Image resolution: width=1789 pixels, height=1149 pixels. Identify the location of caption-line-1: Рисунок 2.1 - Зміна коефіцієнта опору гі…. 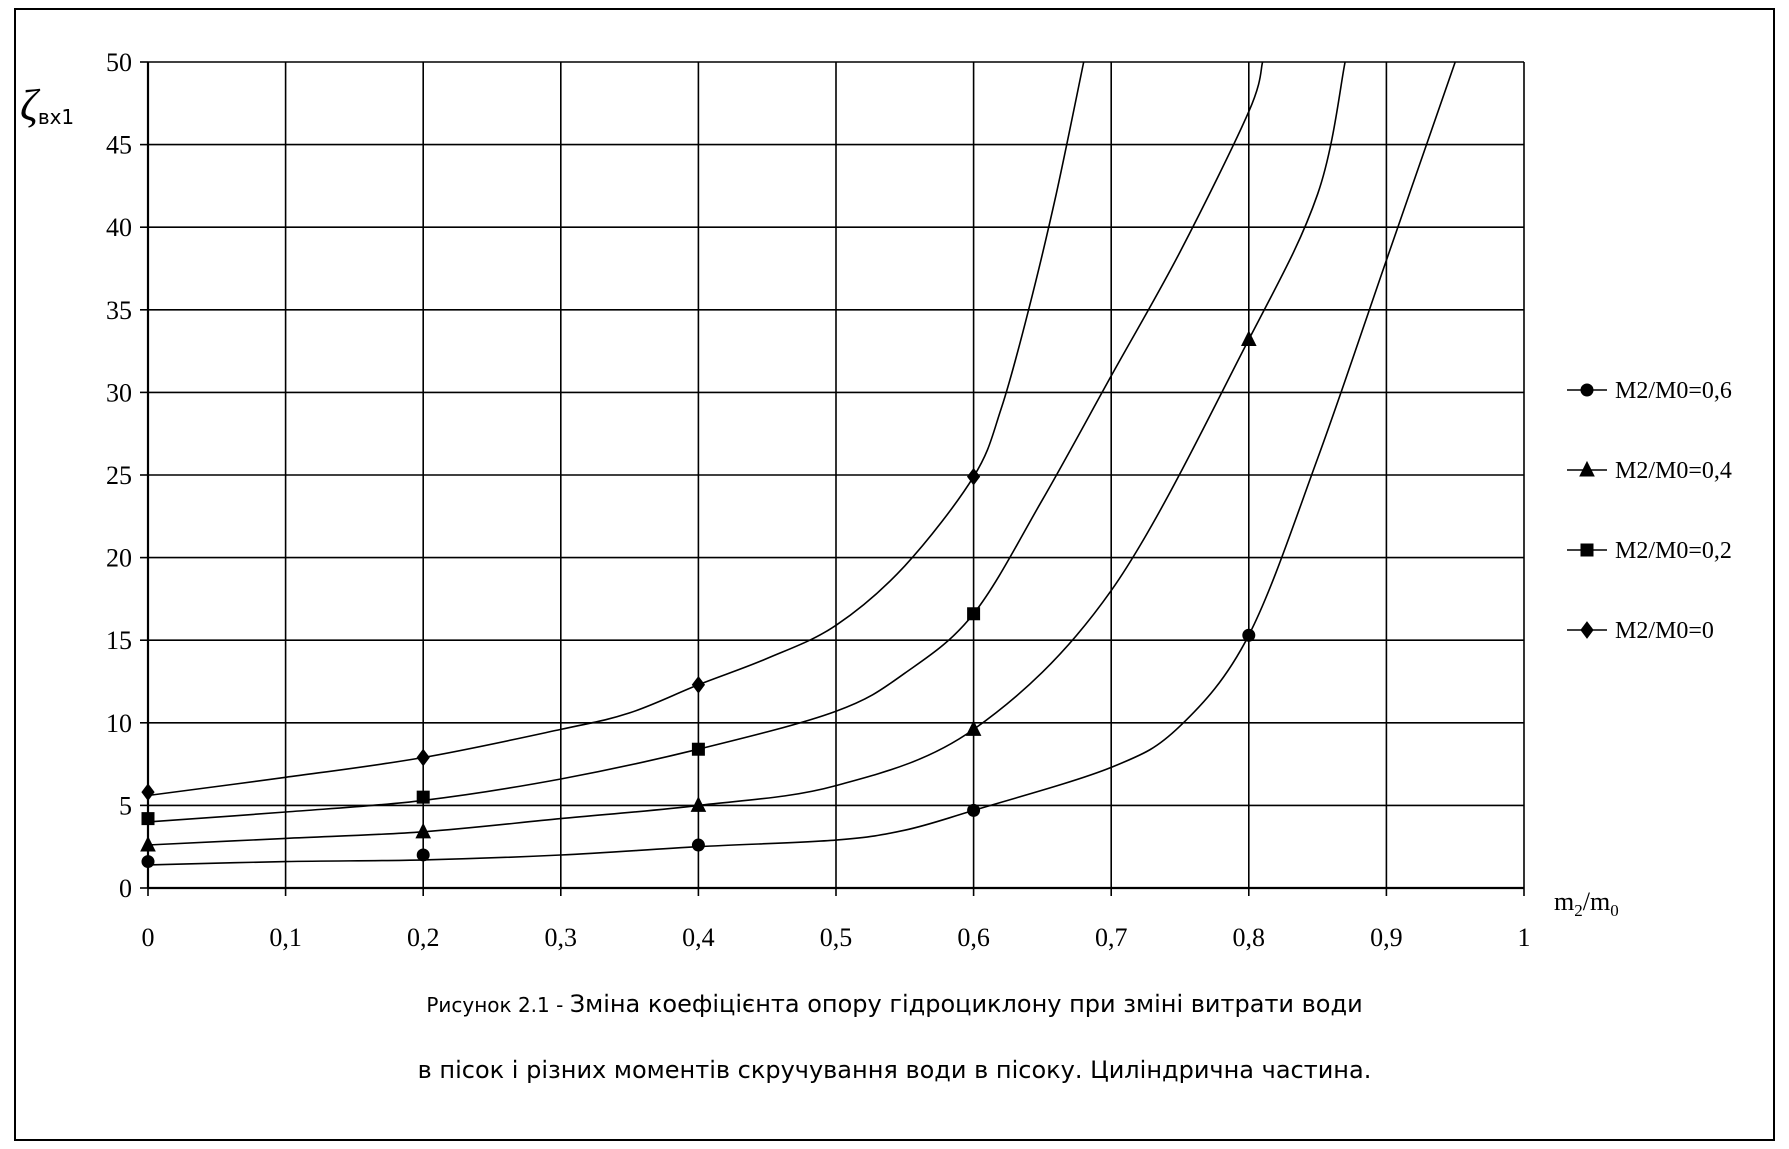
(894, 1004).